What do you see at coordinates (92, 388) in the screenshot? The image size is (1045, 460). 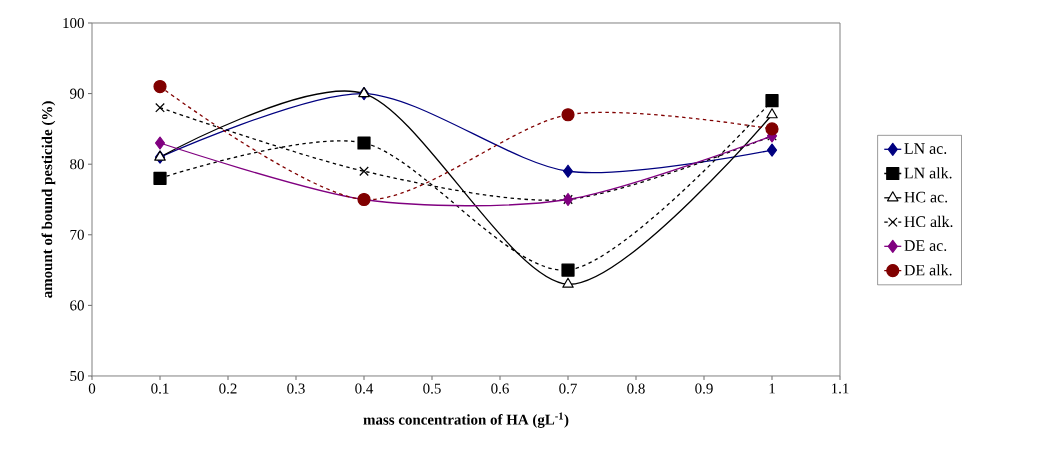 I see `x-tick-label: 0` at bounding box center [92, 388].